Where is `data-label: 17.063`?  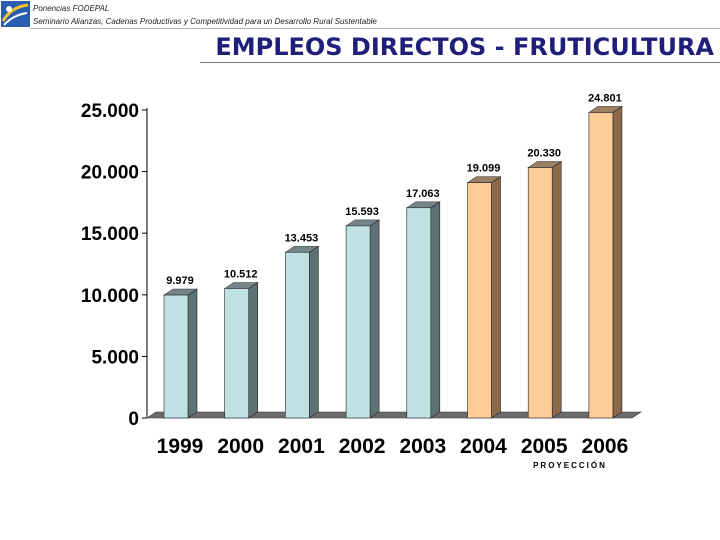 data-label: 17.063 is located at coordinates (423, 194).